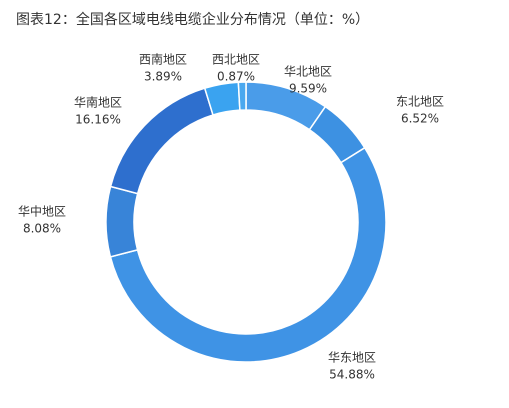 The height and width of the screenshot is (408, 509). I want to click on segment-name: 东北地区, so click(420, 102).